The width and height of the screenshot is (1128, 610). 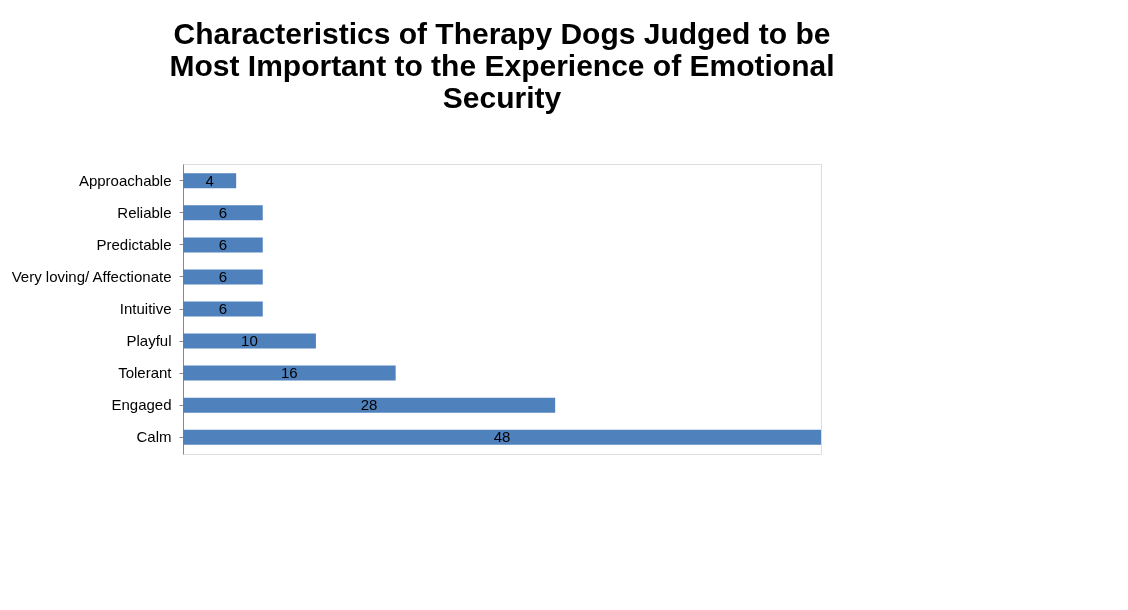 What do you see at coordinates (125, 180) in the screenshot?
I see `y-tick-label: Approachable` at bounding box center [125, 180].